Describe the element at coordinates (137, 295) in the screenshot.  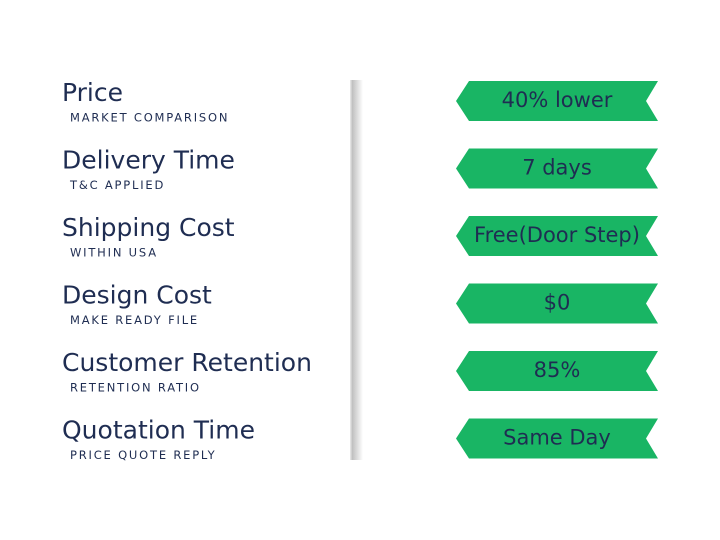
I see `row-label: Design Cost` at that location.